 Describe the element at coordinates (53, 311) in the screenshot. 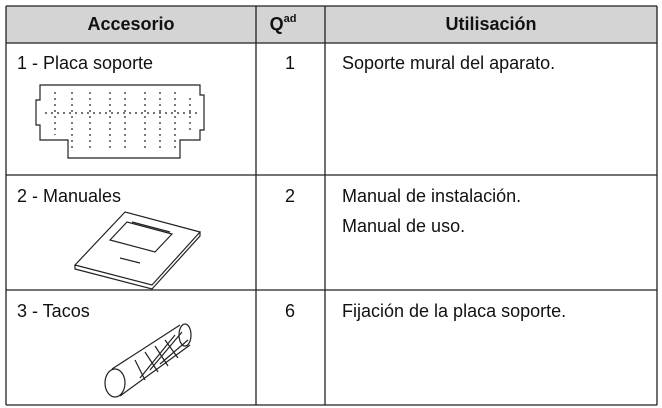

I see `accessory-name: 3 - Tacos` at that location.